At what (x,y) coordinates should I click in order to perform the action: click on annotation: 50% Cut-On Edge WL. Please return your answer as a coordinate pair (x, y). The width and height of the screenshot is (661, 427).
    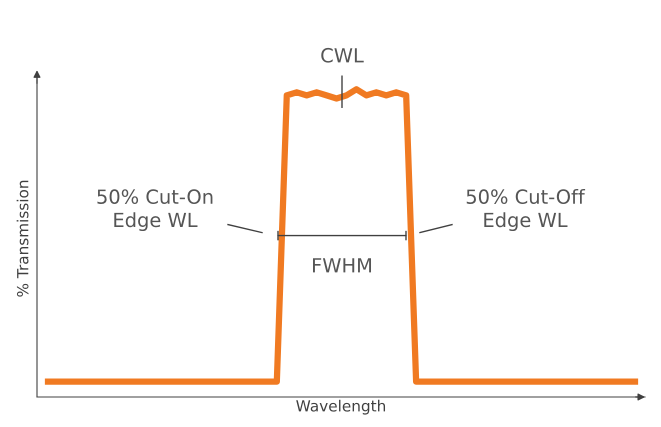
    Looking at the image, I should click on (154, 210).